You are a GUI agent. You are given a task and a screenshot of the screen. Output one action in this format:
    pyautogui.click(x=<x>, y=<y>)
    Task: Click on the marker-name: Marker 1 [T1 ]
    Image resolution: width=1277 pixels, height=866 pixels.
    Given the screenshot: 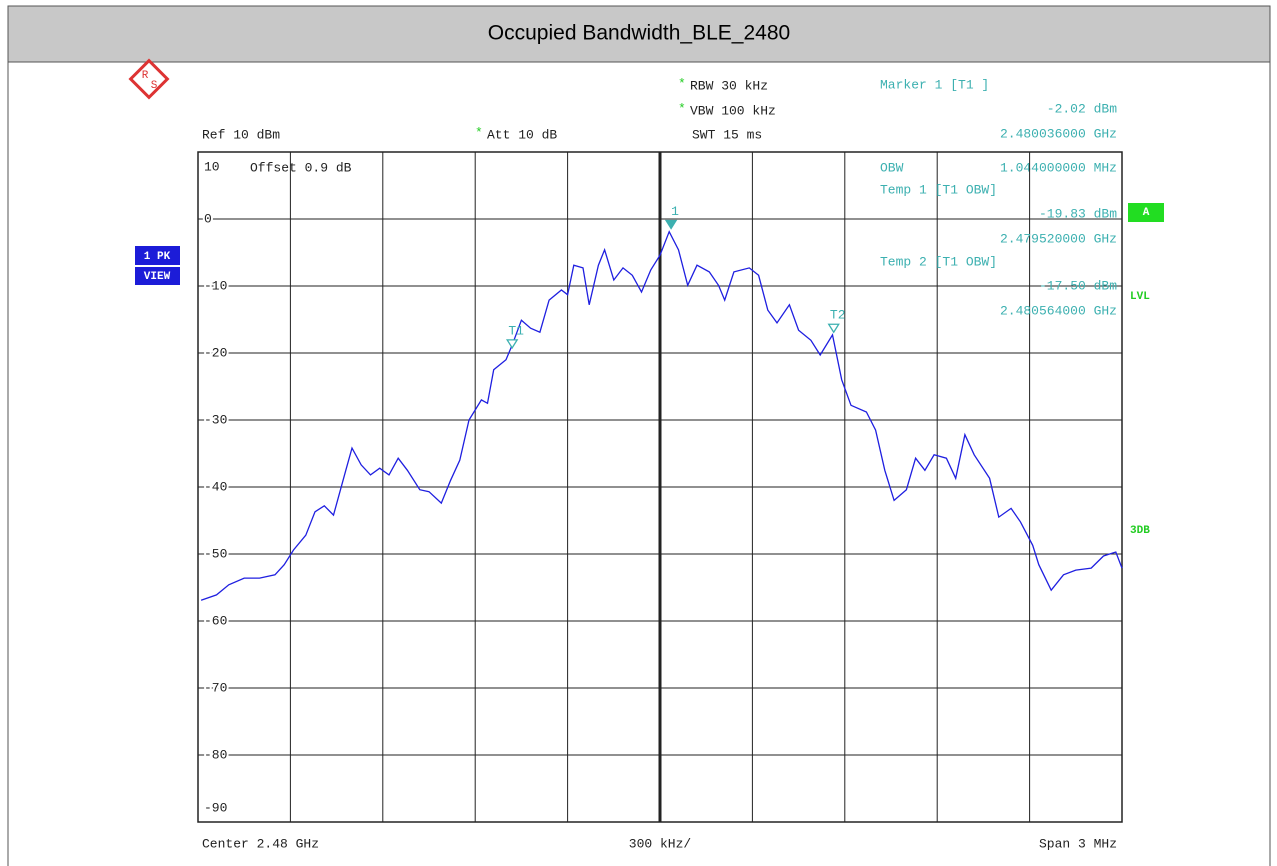 What is the action you would take?
    pyautogui.click(x=934, y=84)
    